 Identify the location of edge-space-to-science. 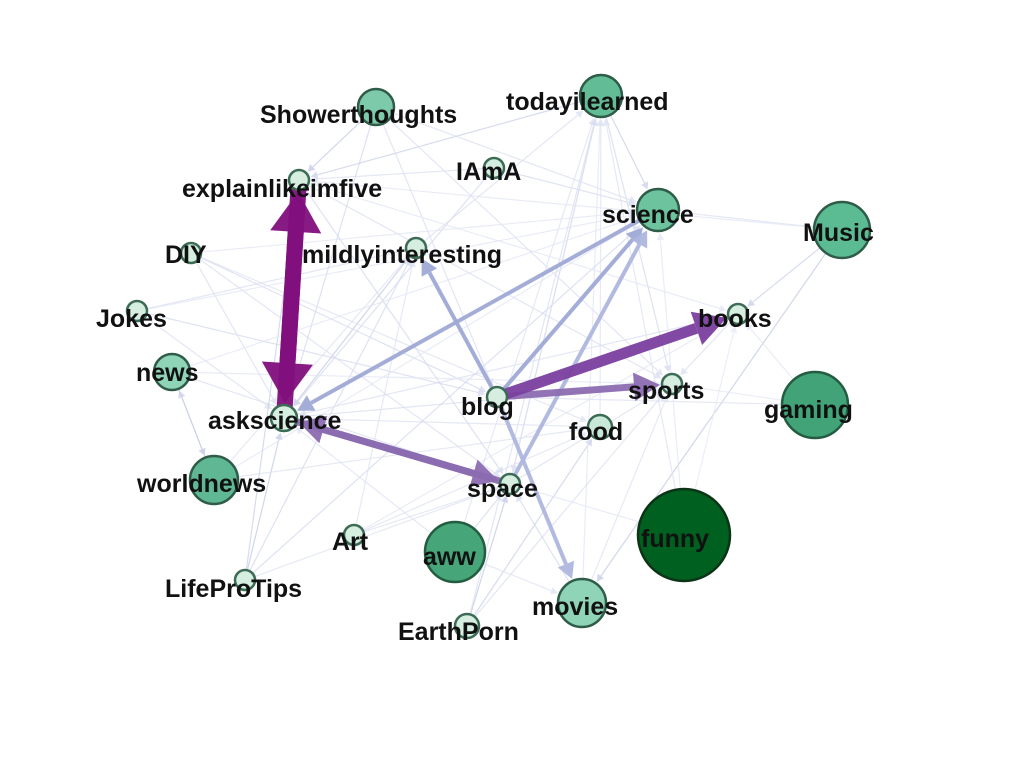
(579, 355).